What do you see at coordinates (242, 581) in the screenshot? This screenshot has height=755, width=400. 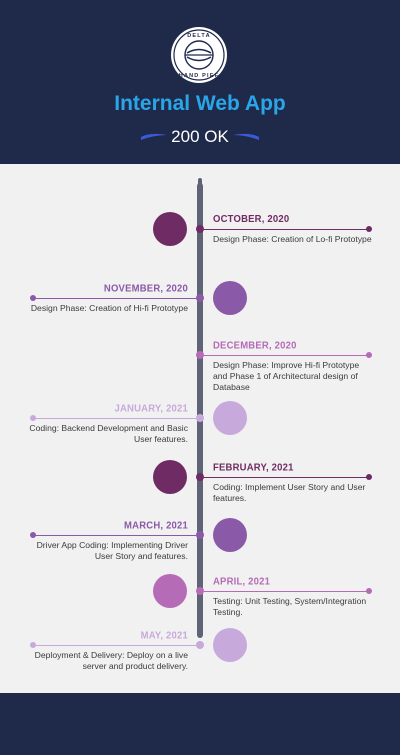 I see `timeline-date: APRIL, 2021` at bounding box center [242, 581].